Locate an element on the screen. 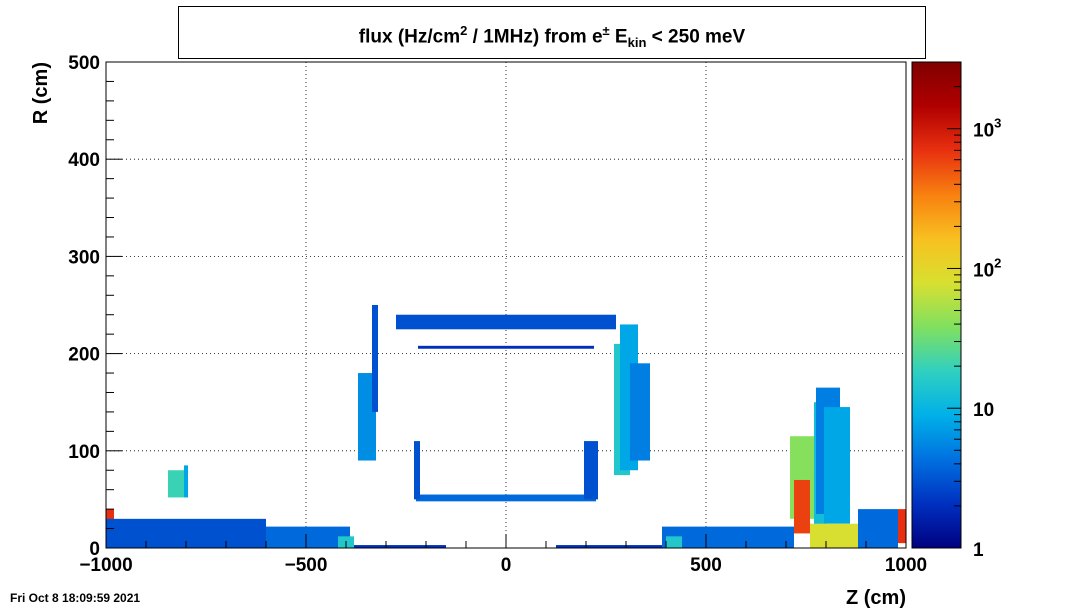 This screenshot has width=1068, height=610. x-tick-label: −500 is located at coordinates (306, 565).